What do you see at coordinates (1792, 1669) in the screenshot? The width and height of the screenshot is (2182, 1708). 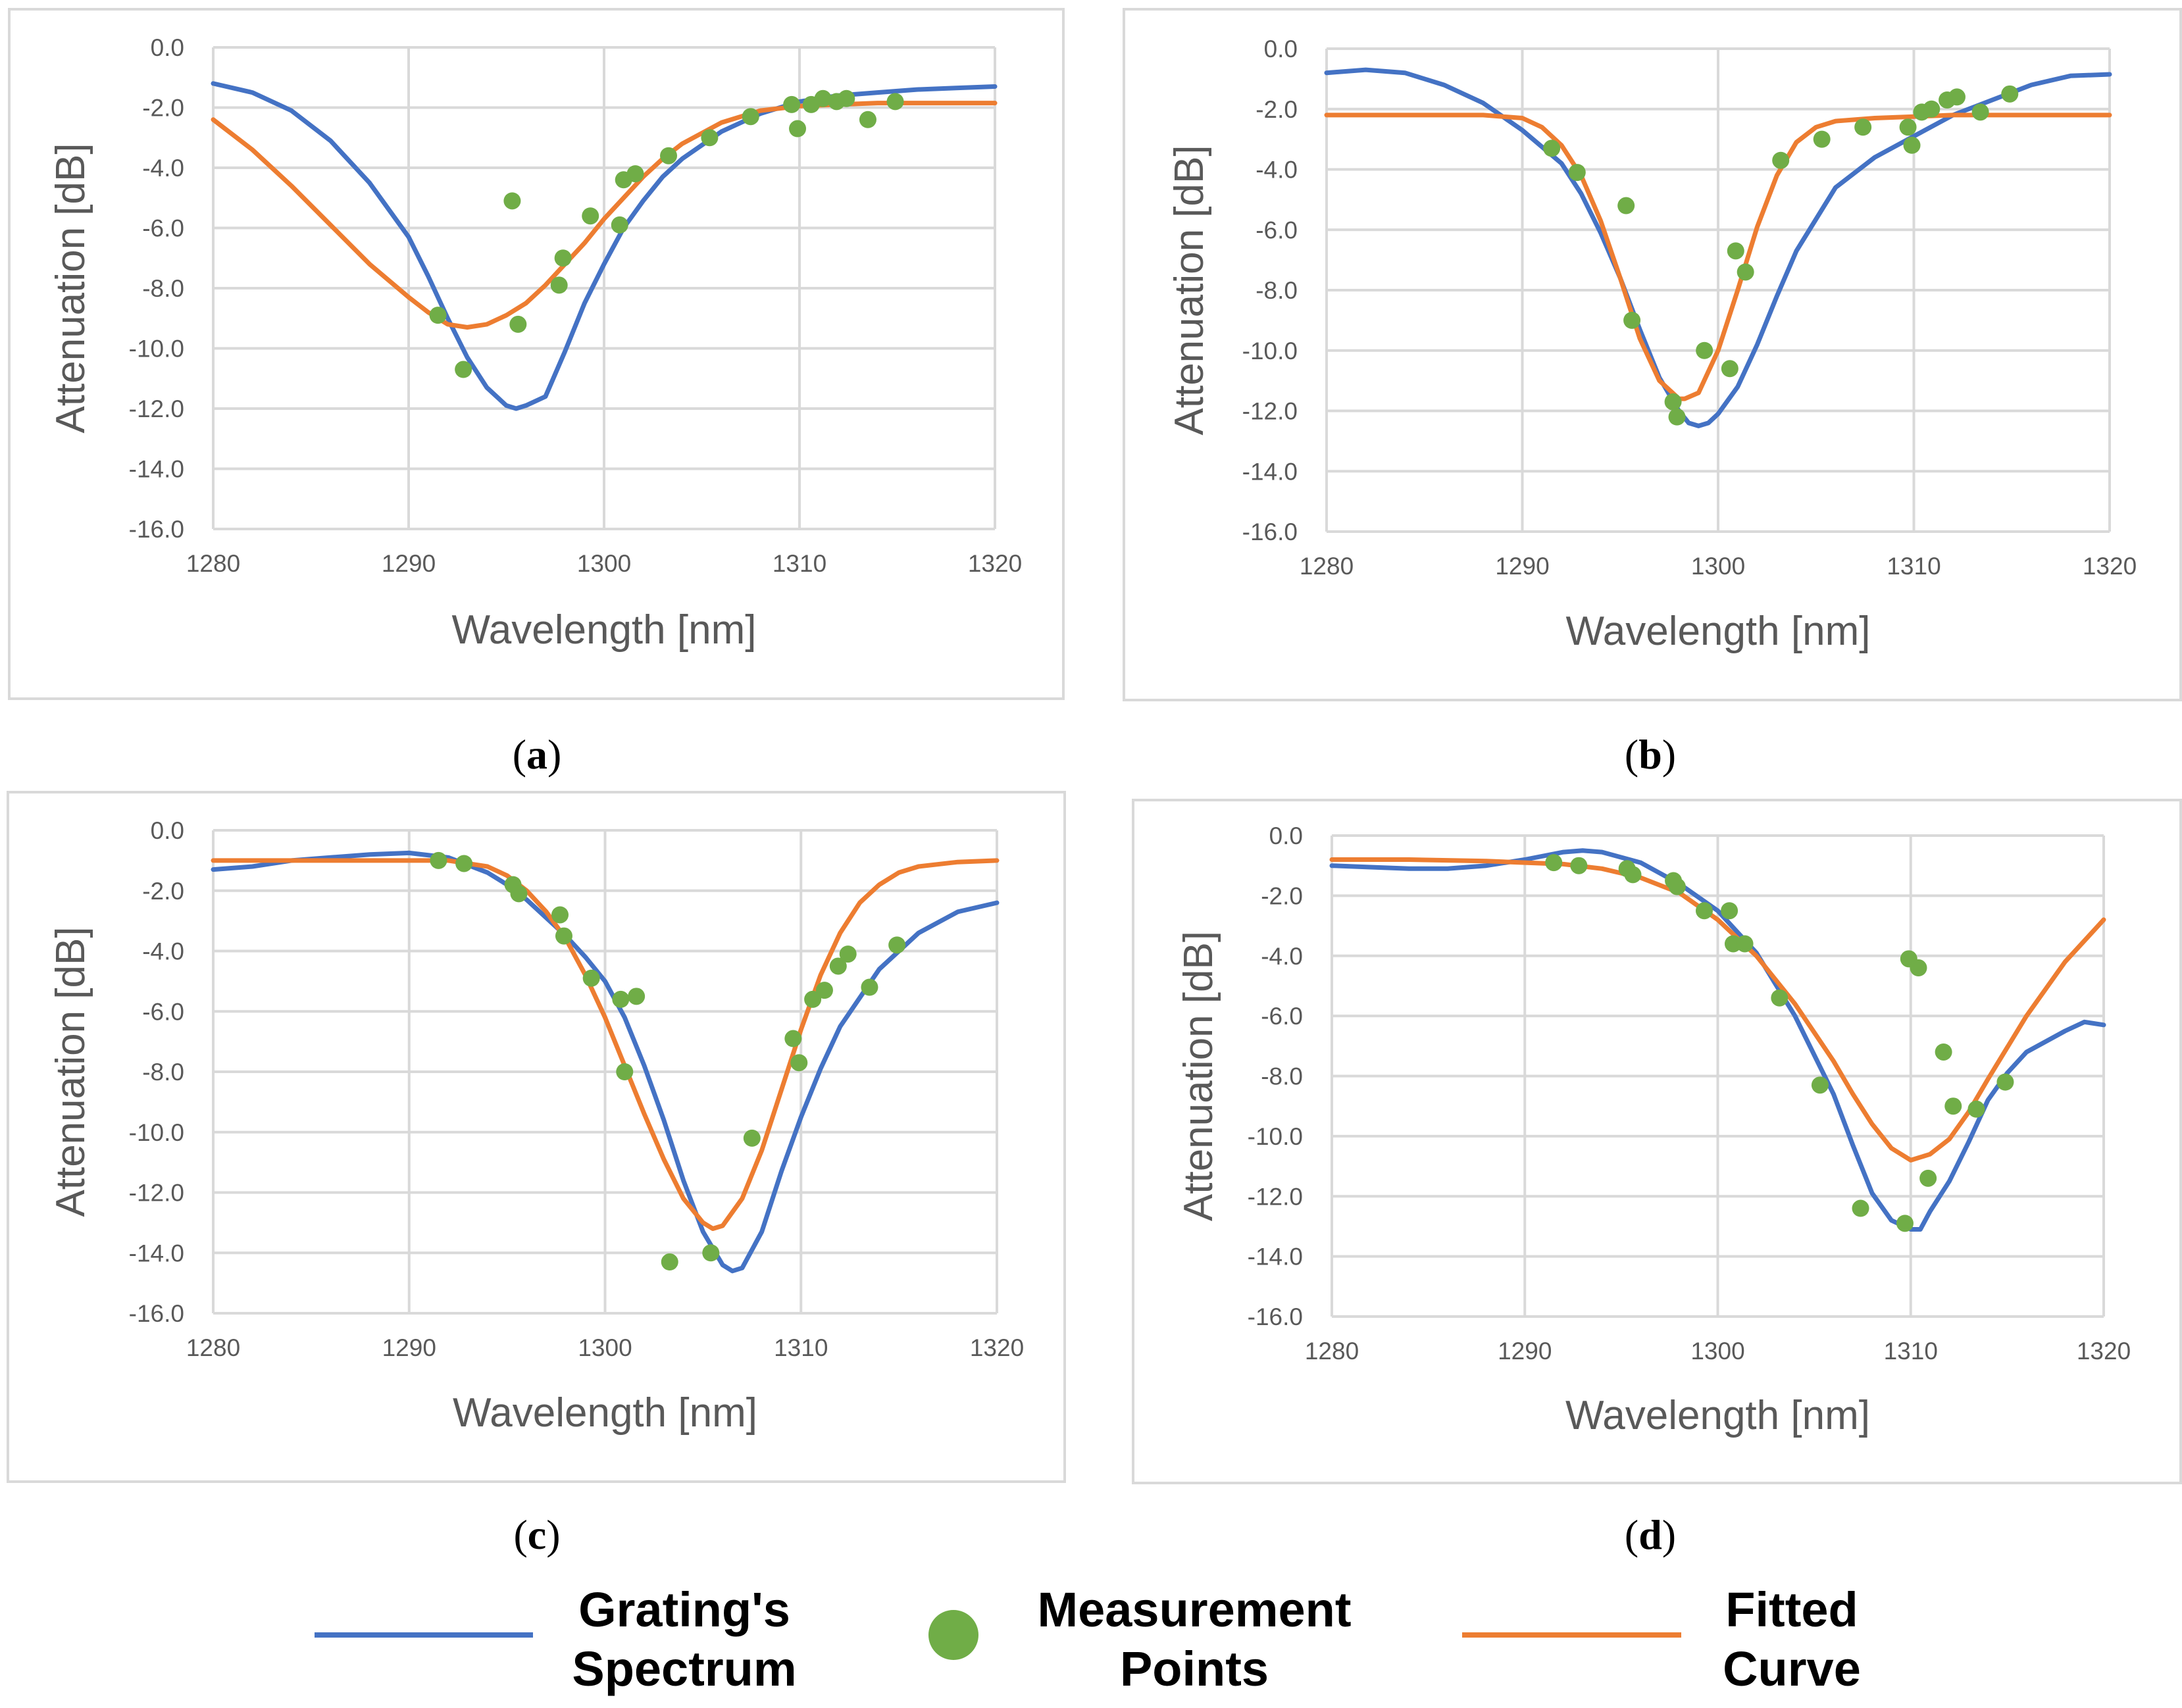 I see `legend-fitted-label-line2: Curve` at bounding box center [1792, 1669].